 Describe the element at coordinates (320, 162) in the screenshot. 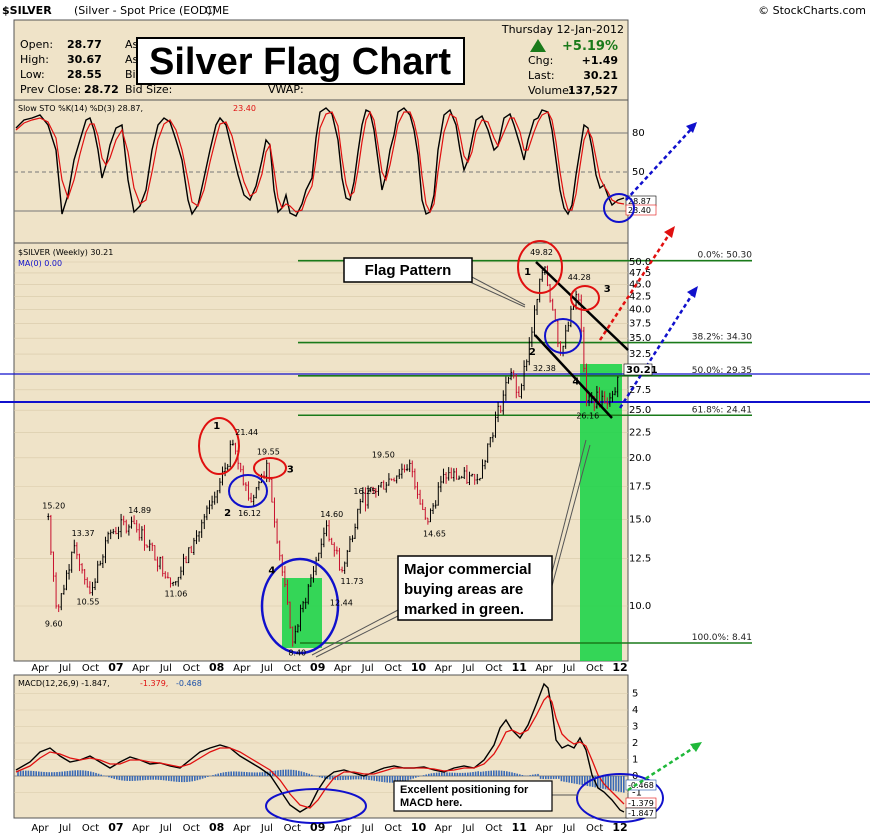

I see `sto-d-line` at that location.